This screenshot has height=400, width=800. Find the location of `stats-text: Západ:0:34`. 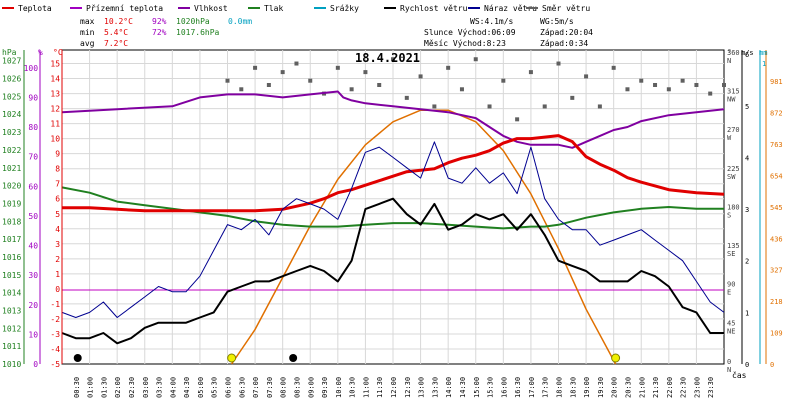

stats-text: Západ:0:34 is located at coordinates (564, 43).